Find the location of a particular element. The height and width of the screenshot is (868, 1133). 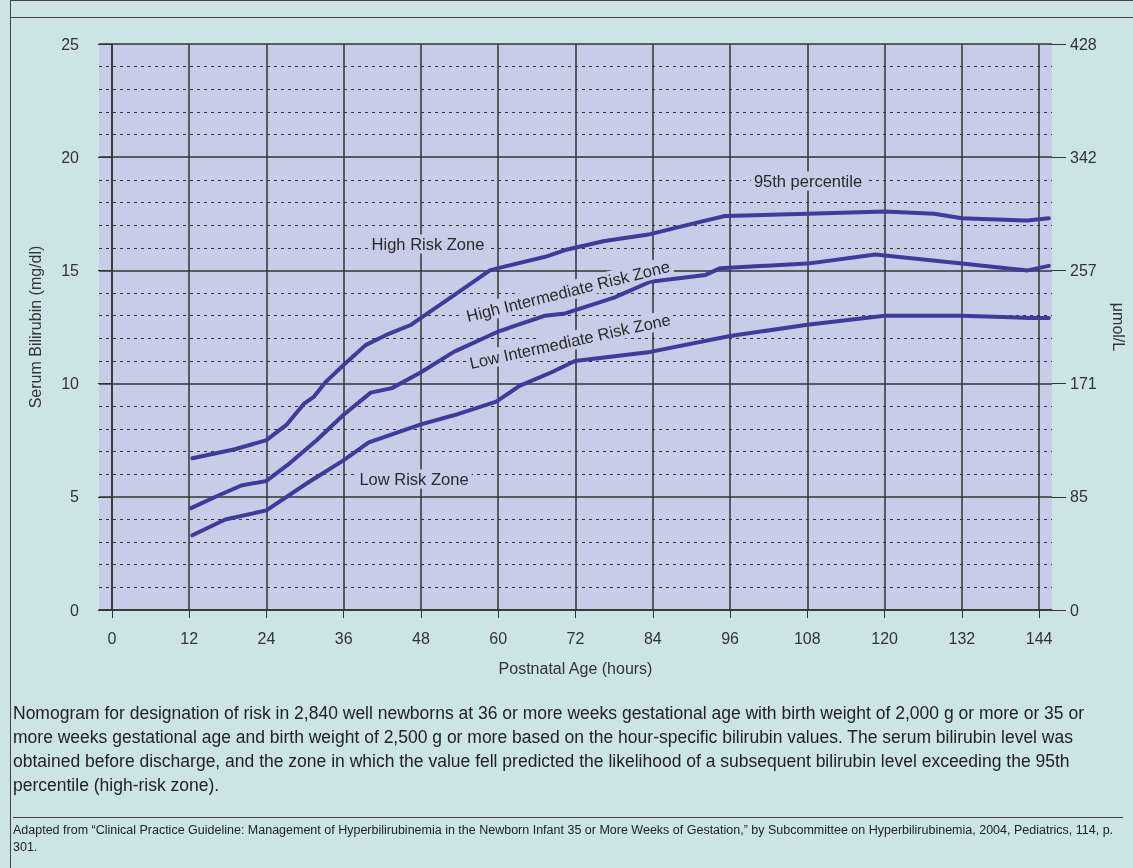

annotation: Low Risk Zone is located at coordinates (414, 479).